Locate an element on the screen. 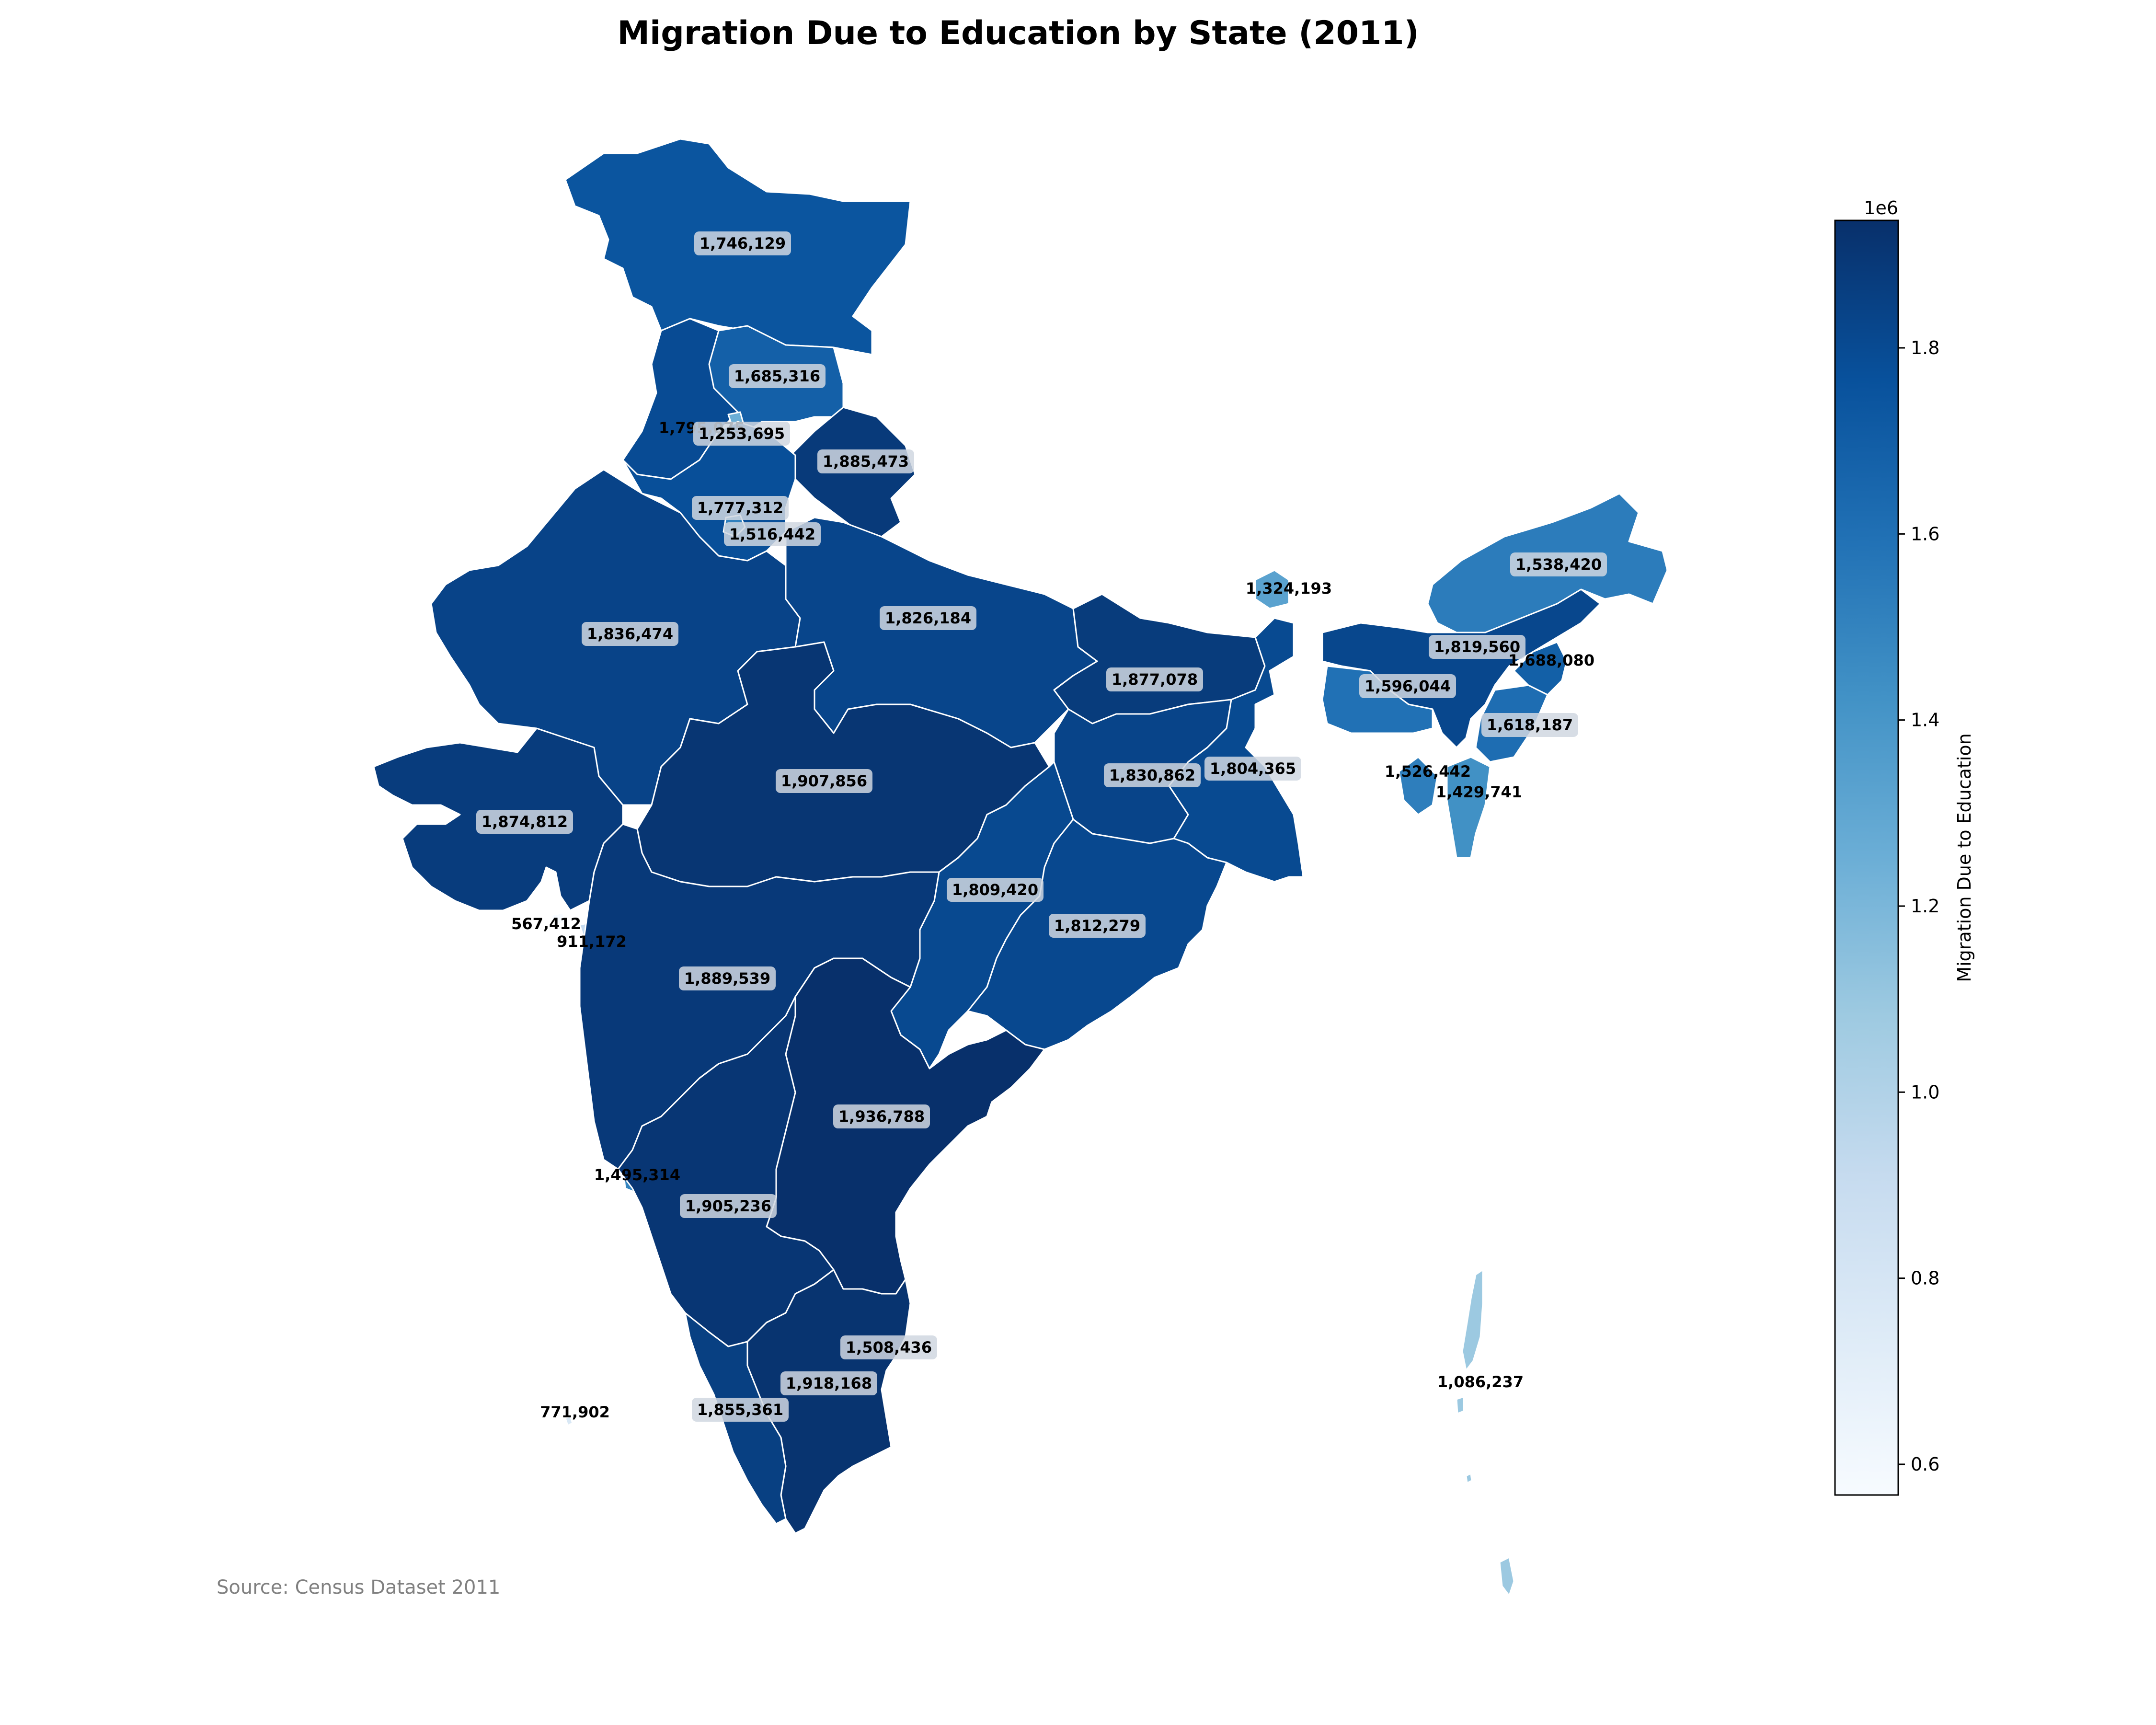 This screenshot has height=1725, width=2156. value-label-haryana: 1,777,312 is located at coordinates (740, 508).